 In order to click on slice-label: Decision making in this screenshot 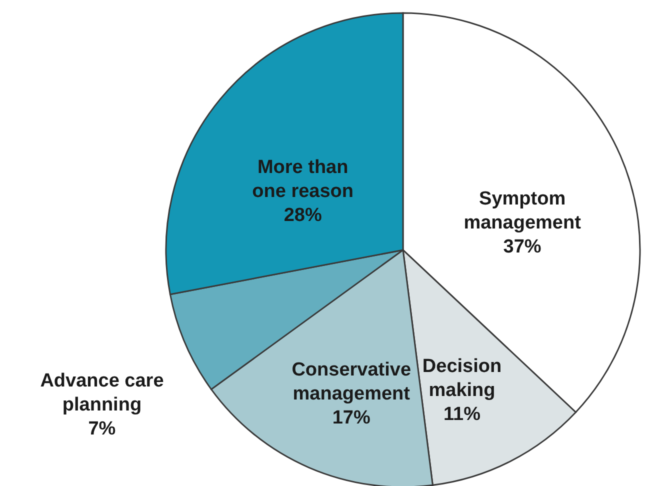, I will do `click(462, 378)`.